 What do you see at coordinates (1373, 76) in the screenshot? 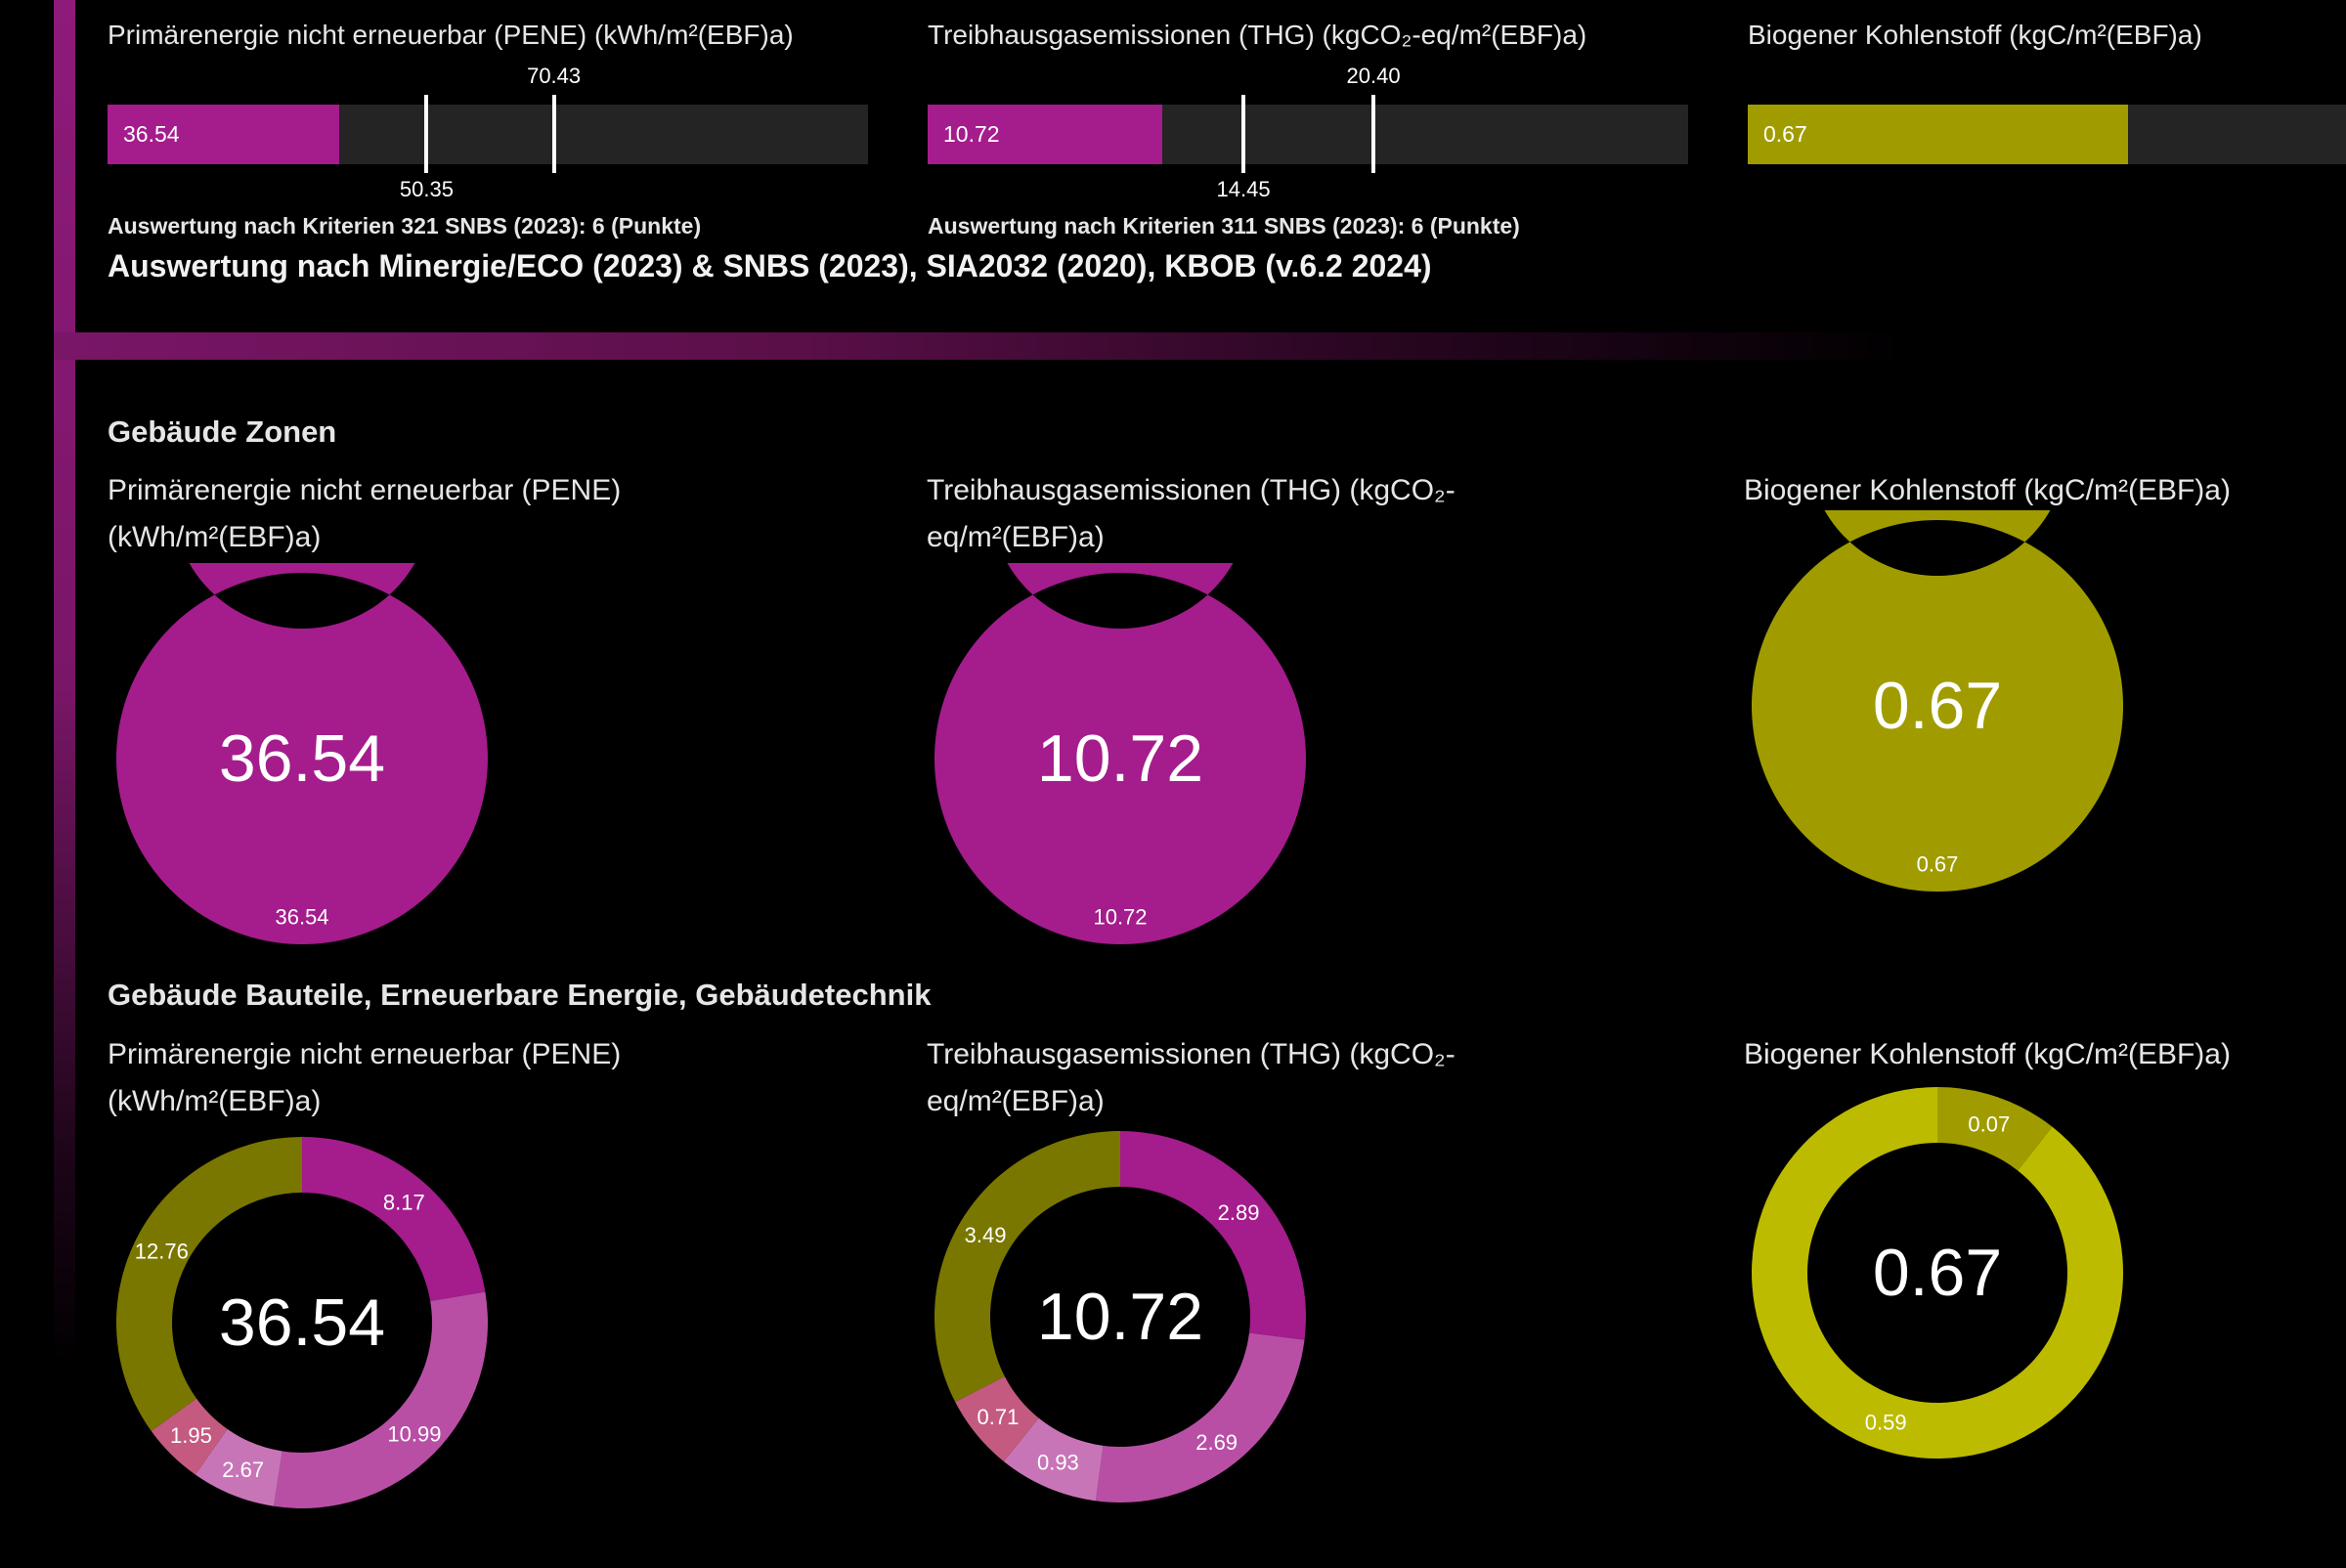
I see `threshold-label: 20.40` at bounding box center [1373, 76].